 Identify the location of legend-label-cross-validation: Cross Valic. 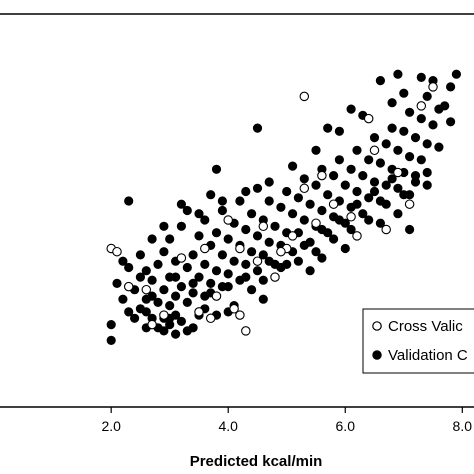
(425, 326).